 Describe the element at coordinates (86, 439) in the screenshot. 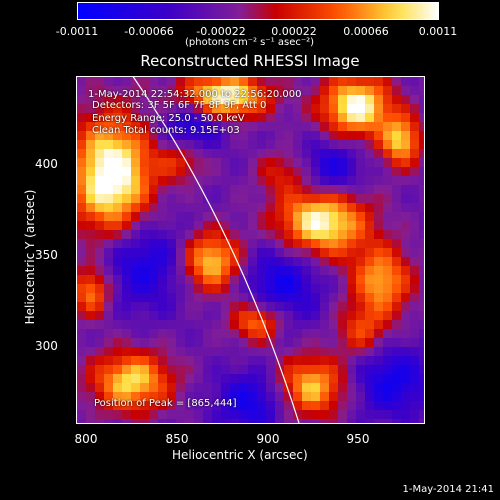

I see `x-tick-label: 800` at that location.